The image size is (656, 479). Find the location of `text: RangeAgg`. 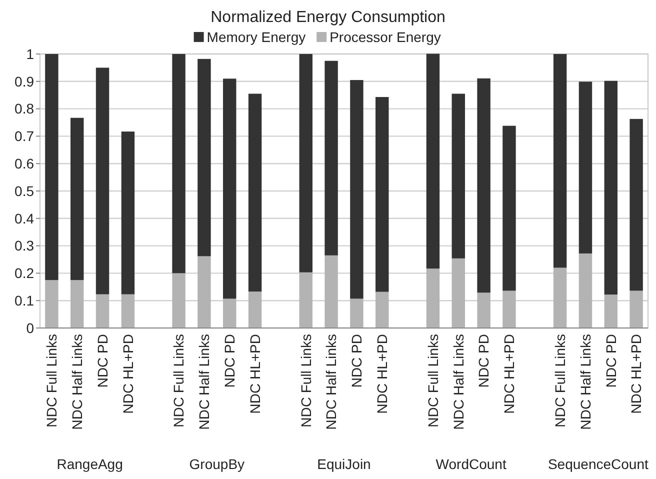

text: RangeAgg is located at coordinates (89, 464).